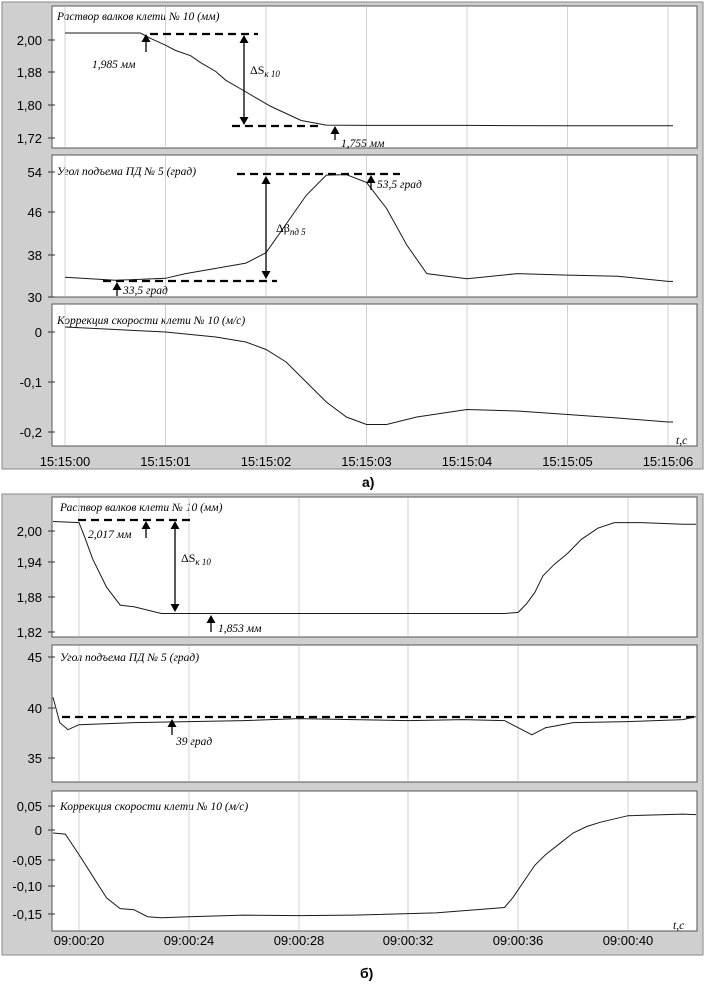 The height and width of the screenshot is (990, 707). Describe the element at coordinates (29, 105) in the screenshot. I see `y-tick-label: 1,80` at that location.